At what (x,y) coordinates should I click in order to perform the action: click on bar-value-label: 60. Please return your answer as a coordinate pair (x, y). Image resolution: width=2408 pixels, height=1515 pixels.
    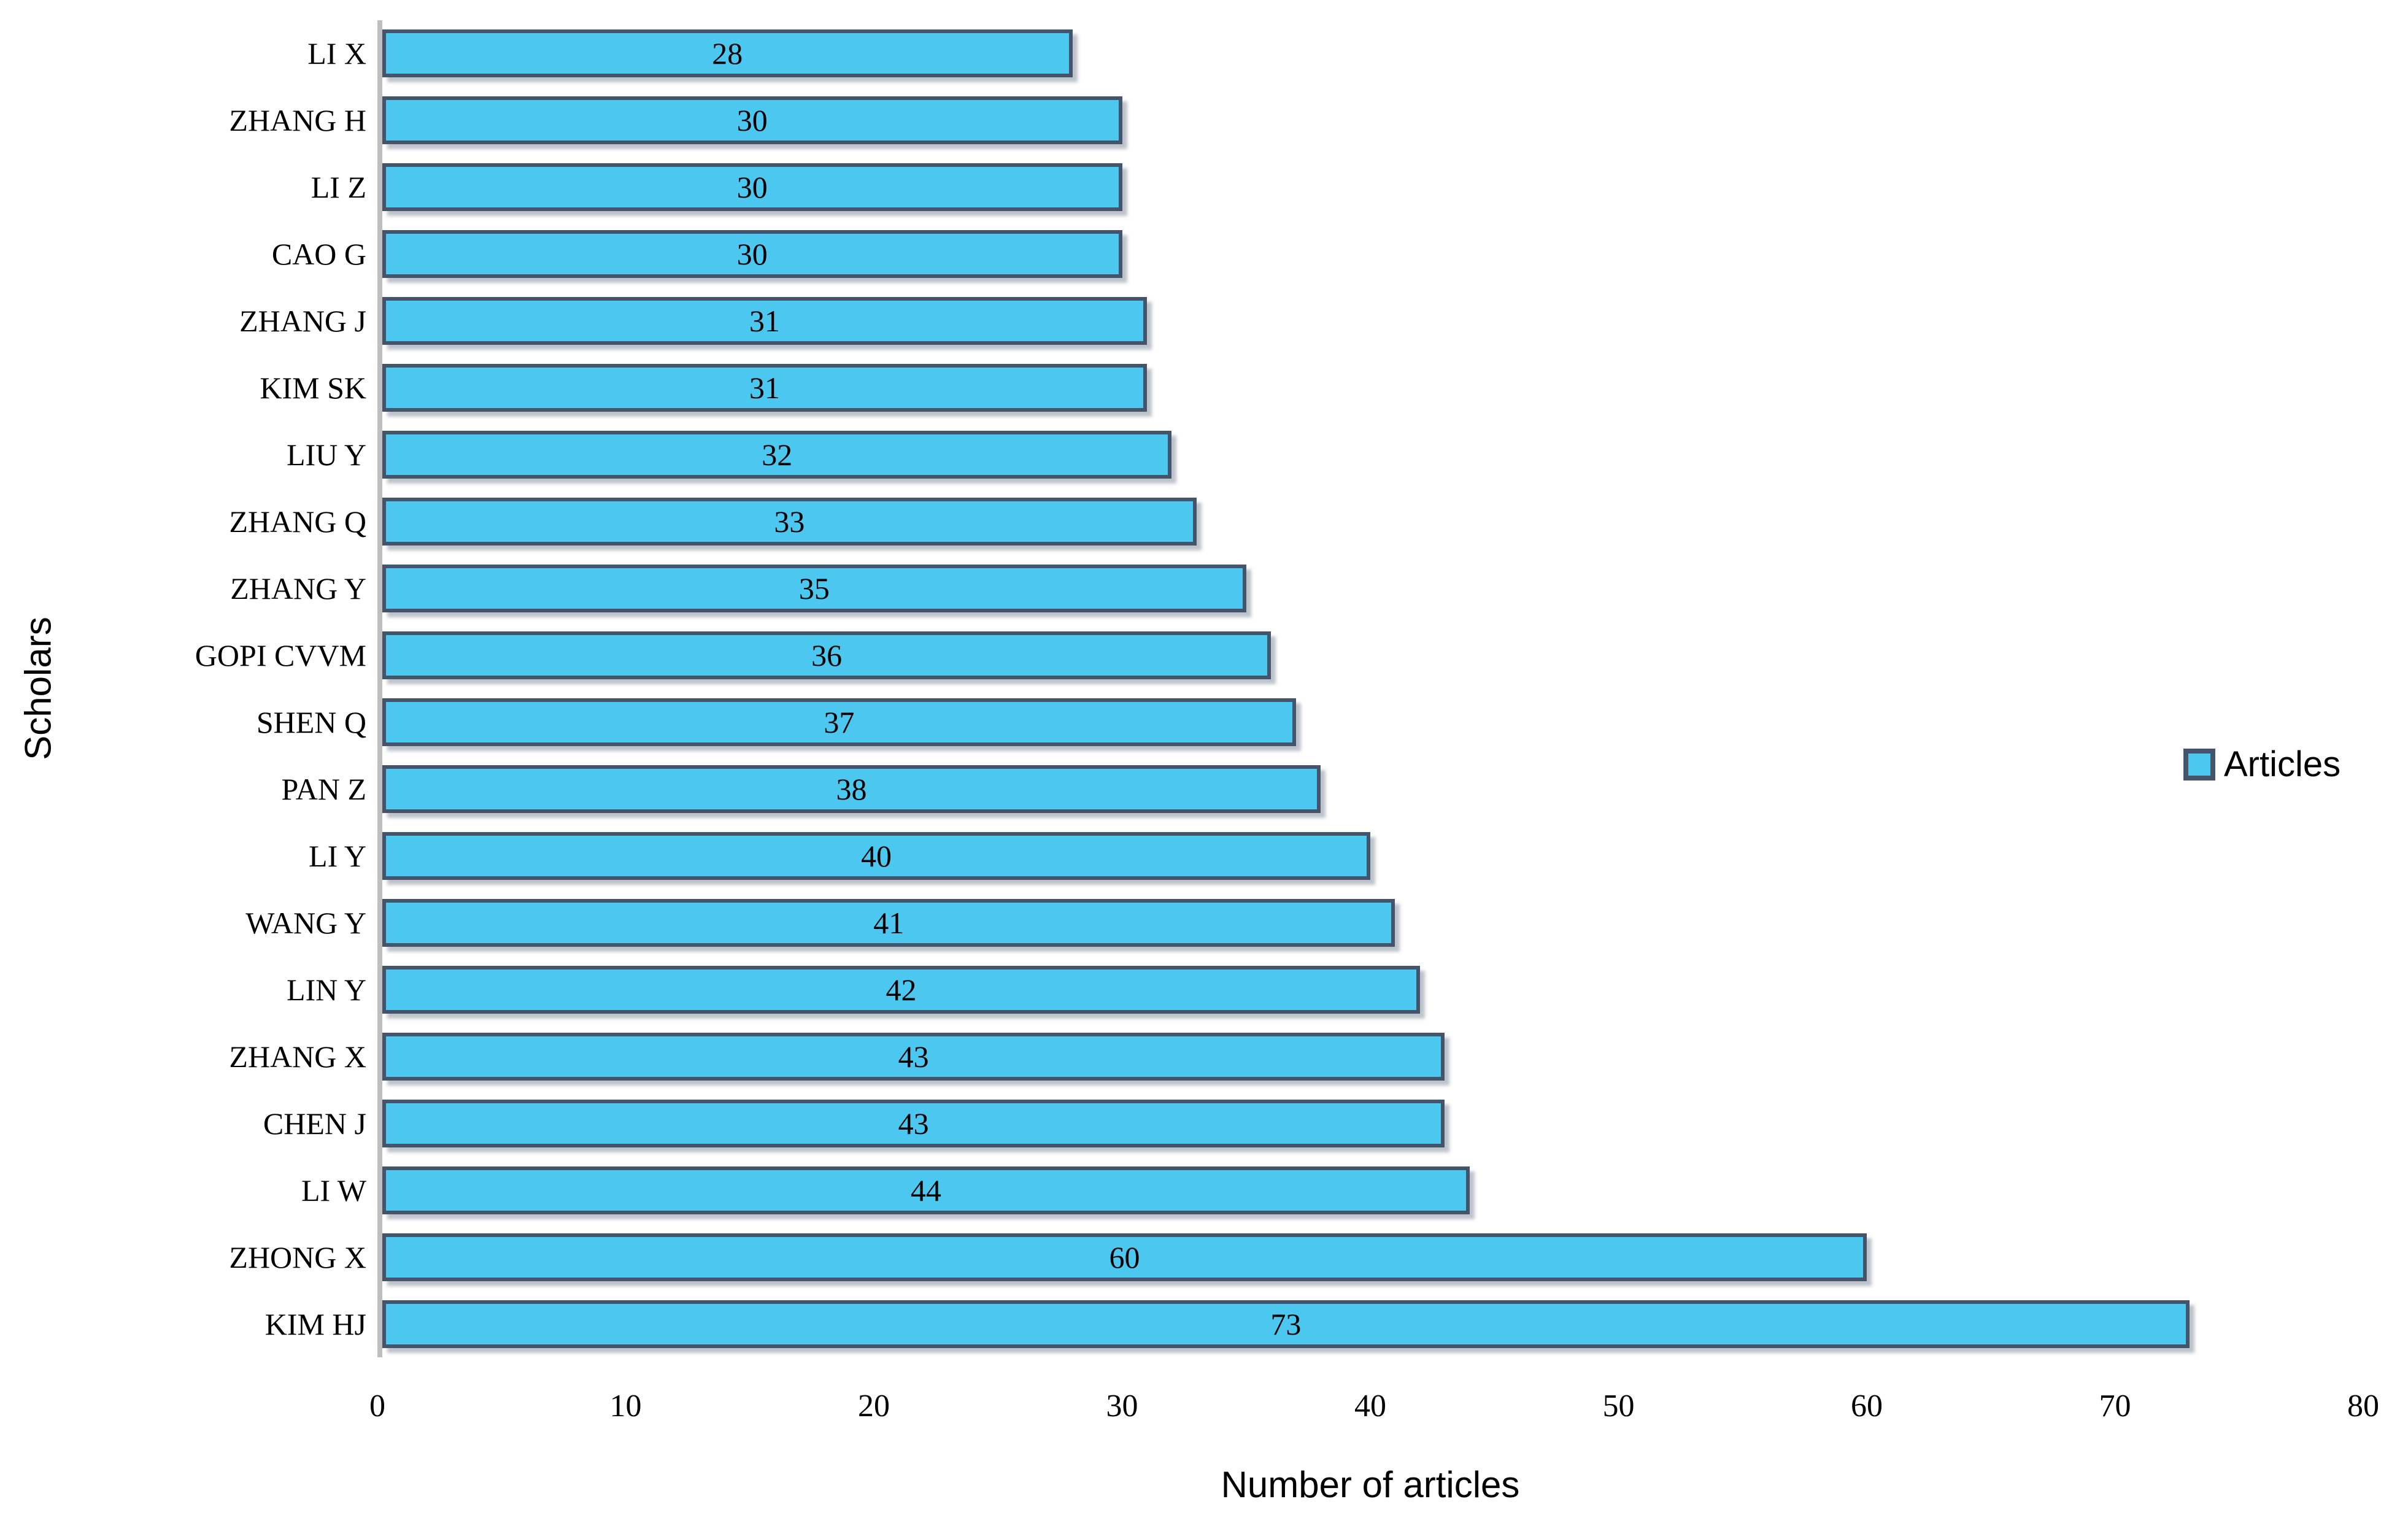
    Looking at the image, I should click on (1125, 1256).